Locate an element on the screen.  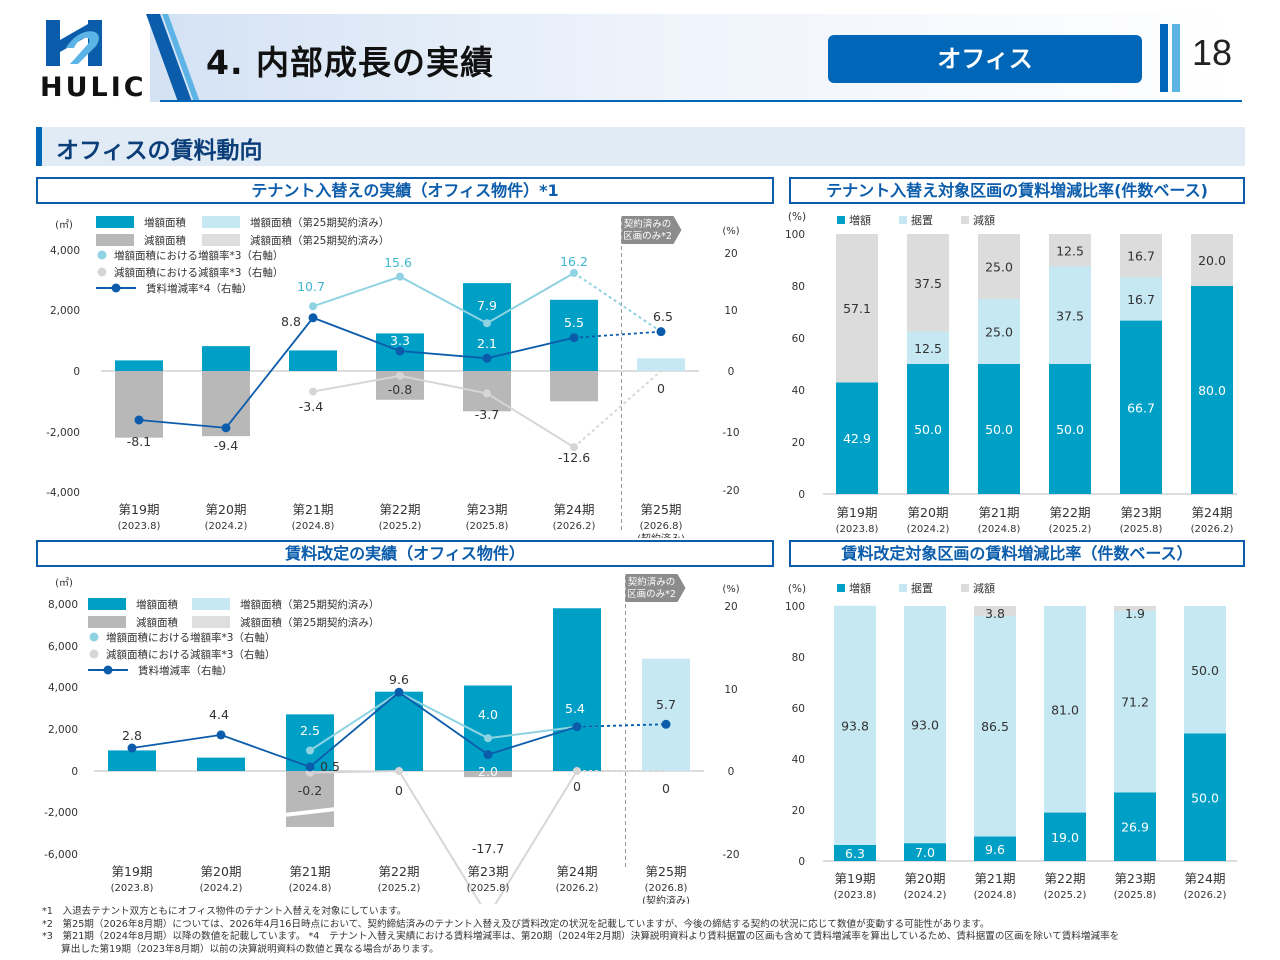
period-label: 第23期 is located at coordinates (488, 871).